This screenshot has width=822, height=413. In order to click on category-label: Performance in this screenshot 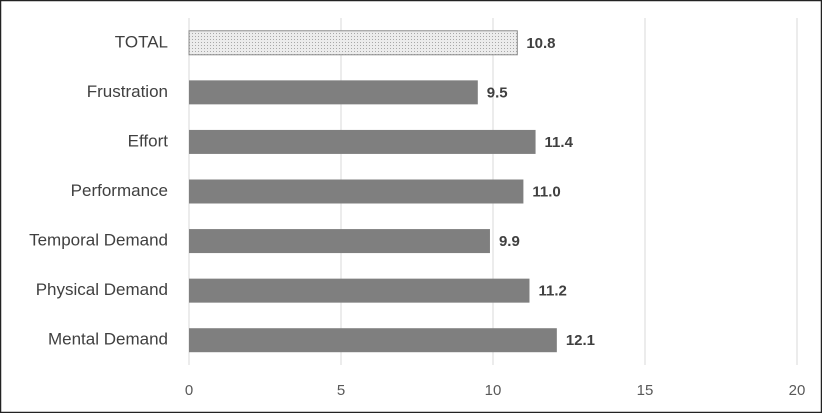, I will do `click(119, 190)`.